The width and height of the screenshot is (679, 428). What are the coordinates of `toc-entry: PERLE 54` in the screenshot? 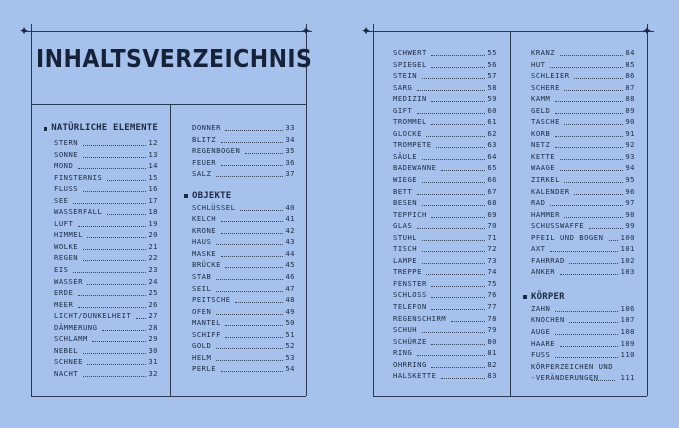 It's located at (239, 369).